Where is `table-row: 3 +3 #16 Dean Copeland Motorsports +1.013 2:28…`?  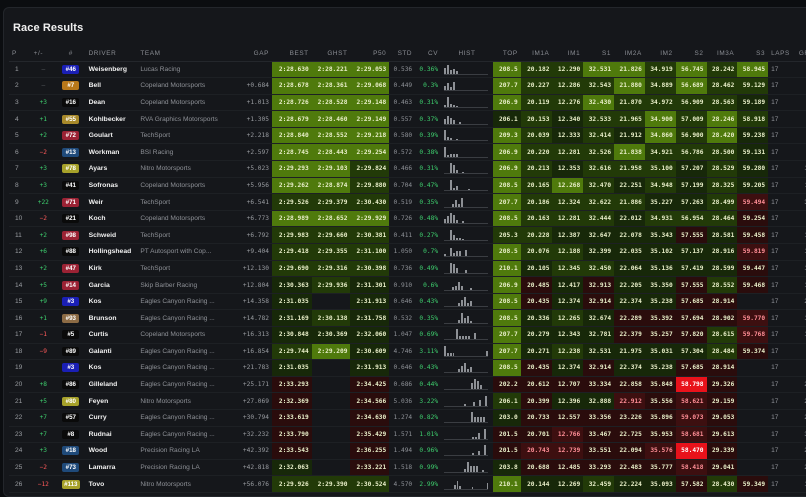 table-row: 3 +3 #16 Dean Copeland Motorsports +1.013 2:28… is located at coordinates (407, 103).